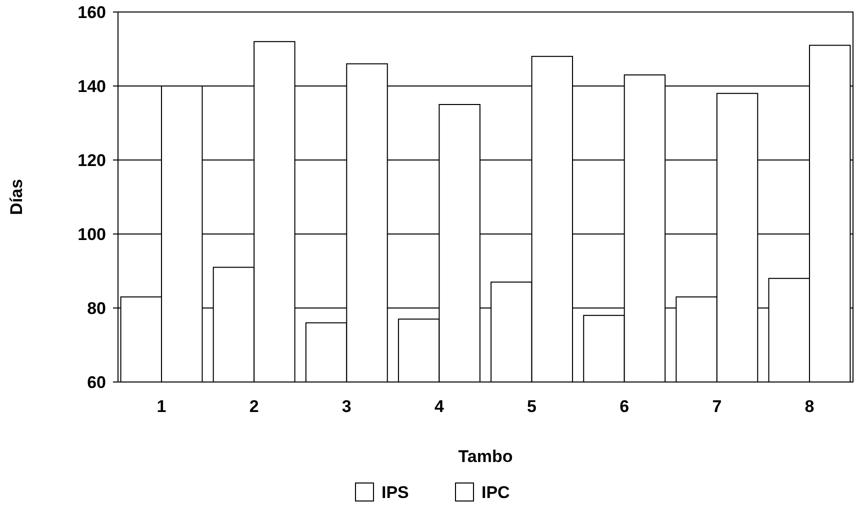 The image size is (859, 512). Describe the element at coordinates (254, 406) in the screenshot. I see `x-tick-label: 2` at that location.